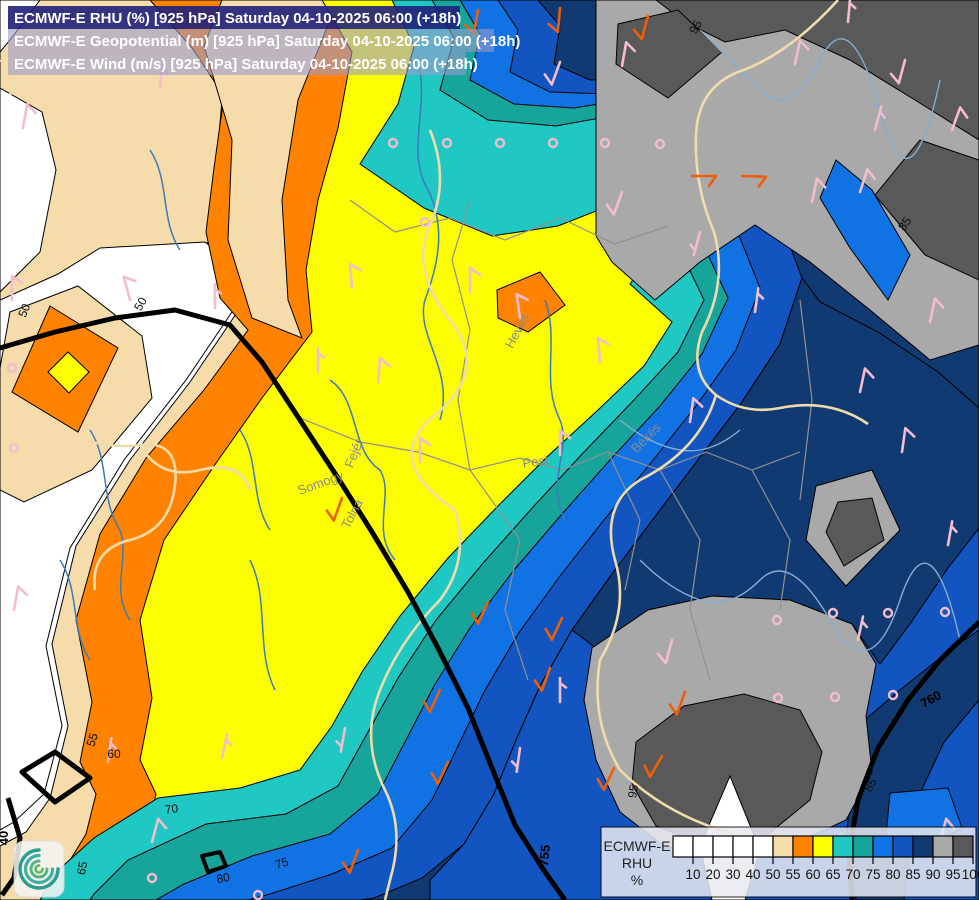 The height and width of the screenshot is (900, 979). What do you see at coordinates (870, 784) in the screenshot?
I see `rhu-contour-label: 85` at bounding box center [870, 784].